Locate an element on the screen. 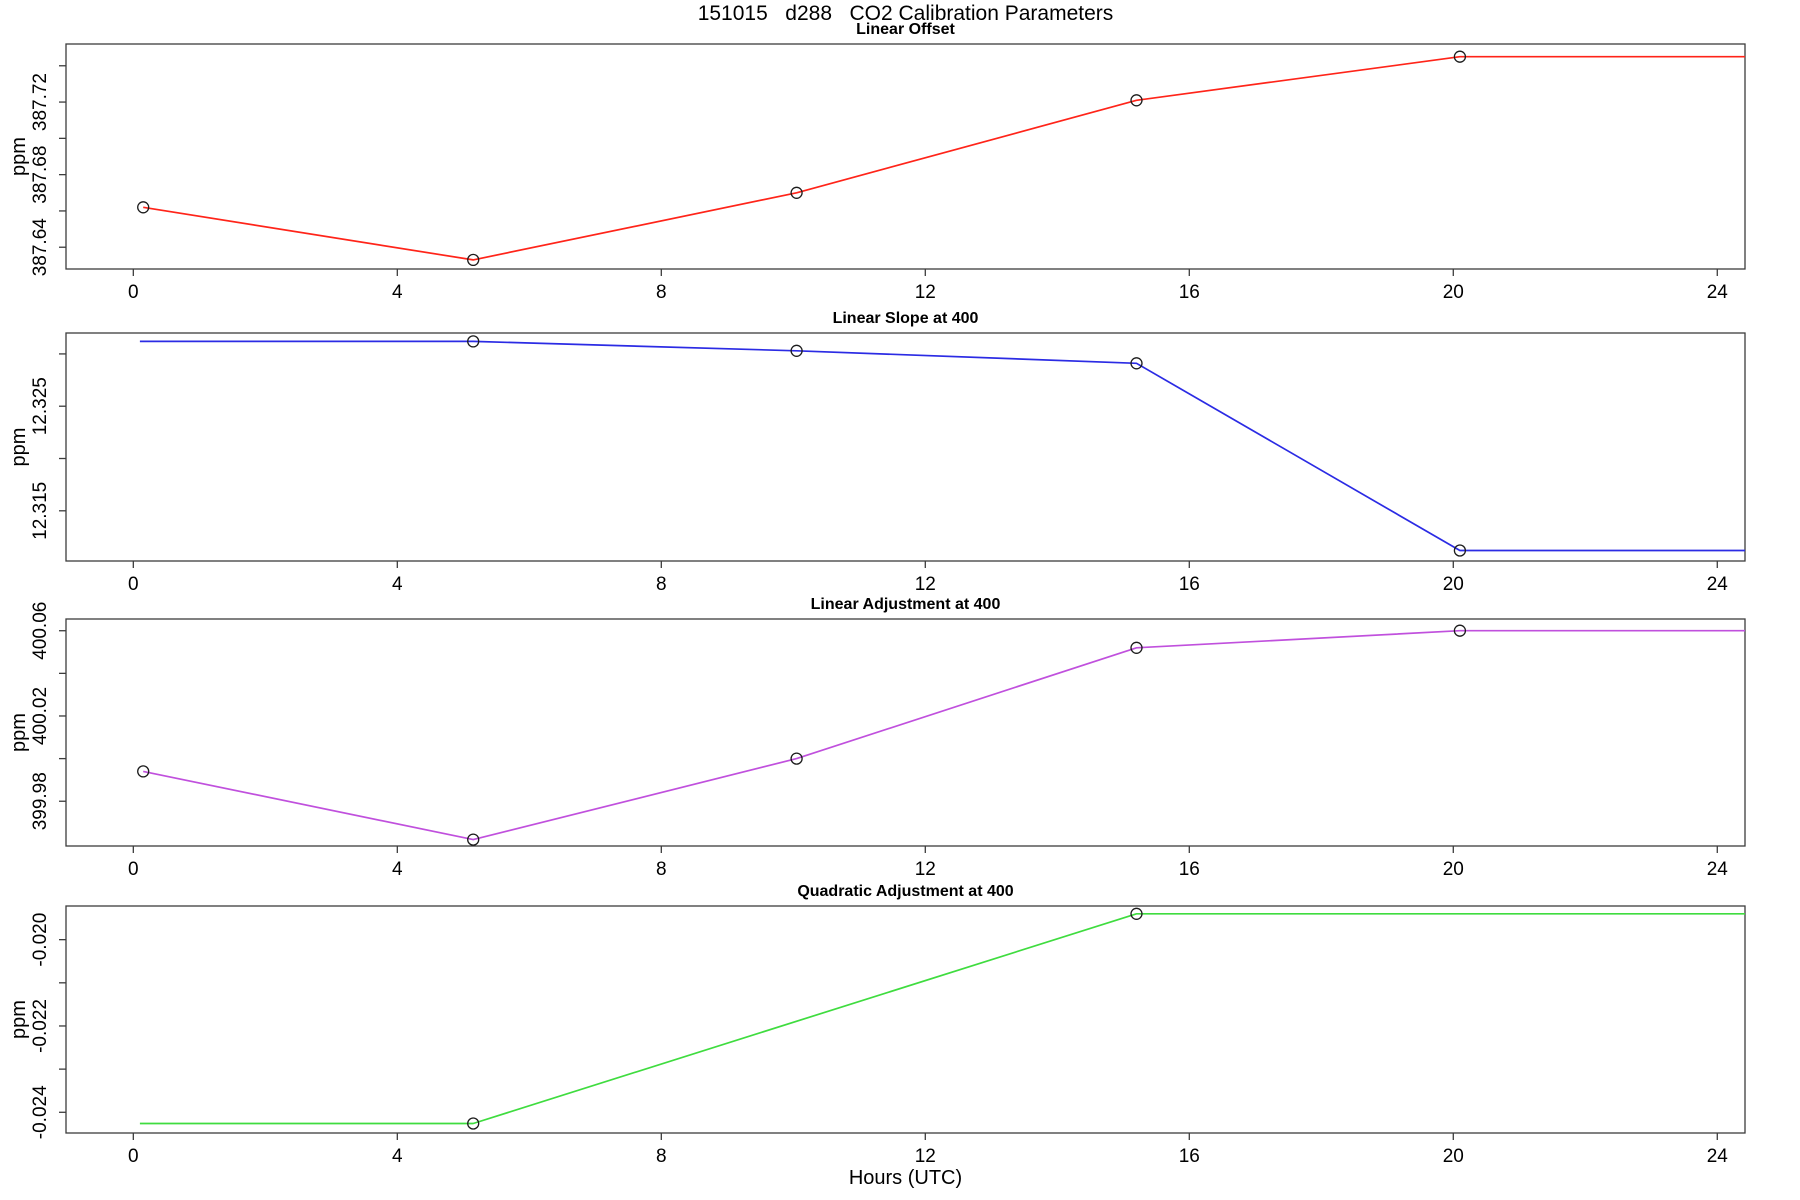 This screenshot has width=1800, height=1200. panel-title-linear-slope: Linear Slope at 400 is located at coordinates (905, 318).